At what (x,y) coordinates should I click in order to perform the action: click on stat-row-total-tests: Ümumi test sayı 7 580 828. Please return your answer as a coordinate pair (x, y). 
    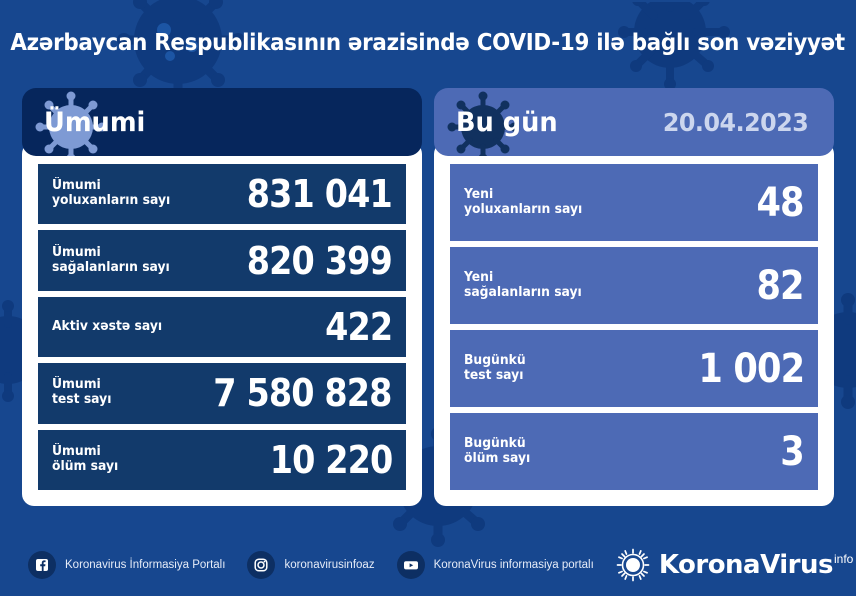
    Looking at the image, I should click on (222, 393).